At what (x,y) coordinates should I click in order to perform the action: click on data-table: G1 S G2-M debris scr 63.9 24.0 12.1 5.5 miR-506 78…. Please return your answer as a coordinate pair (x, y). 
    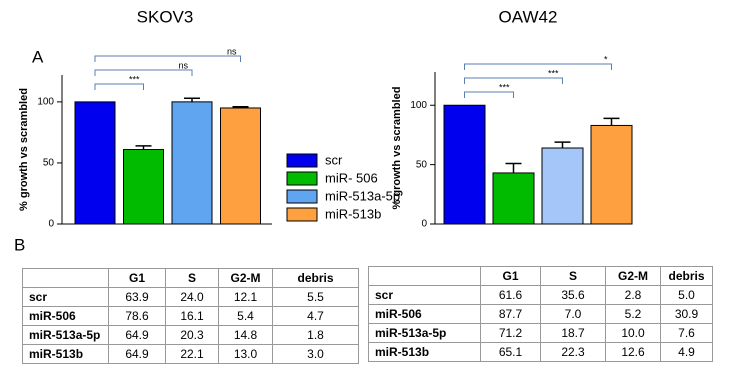
    Looking at the image, I should click on (190, 316).